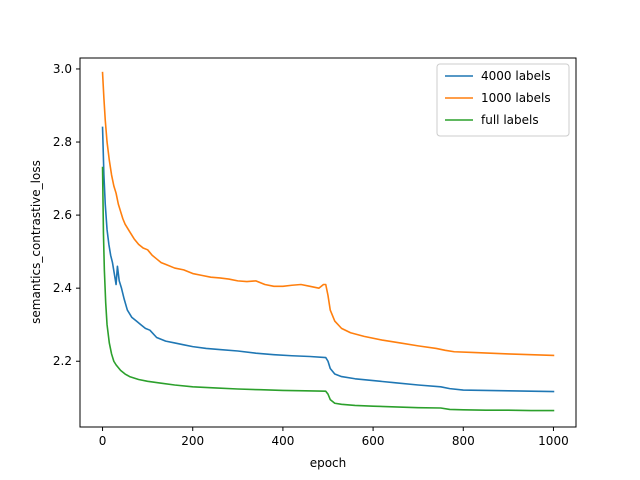 This screenshot has width=640, height=480. I want to click on x-tick-label: 1000, so click(553, 441).